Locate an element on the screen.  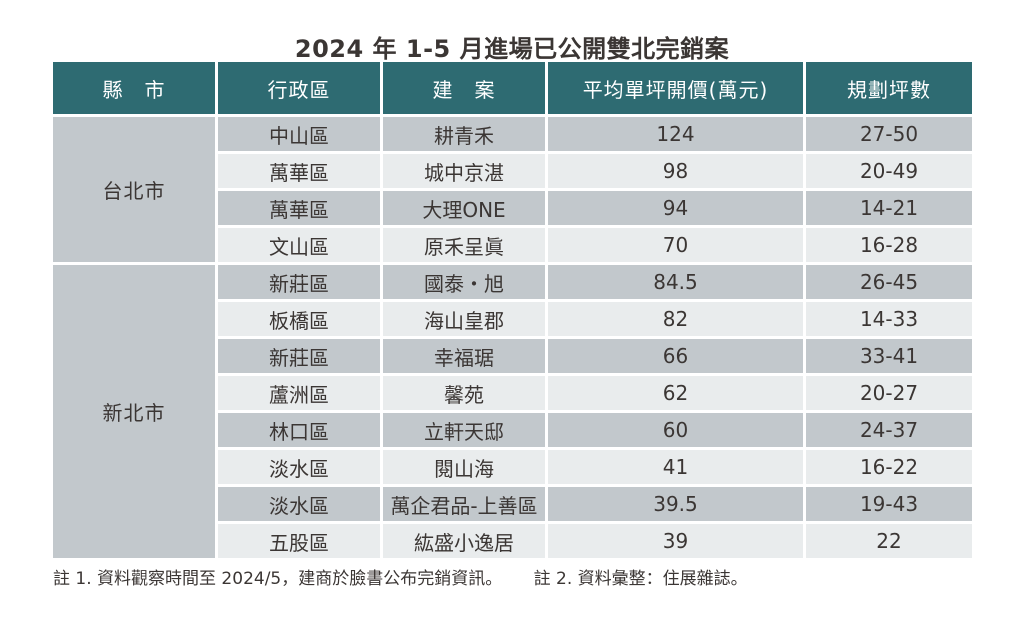
district-cell: 板橋區 is located at coordinates (299, 319).